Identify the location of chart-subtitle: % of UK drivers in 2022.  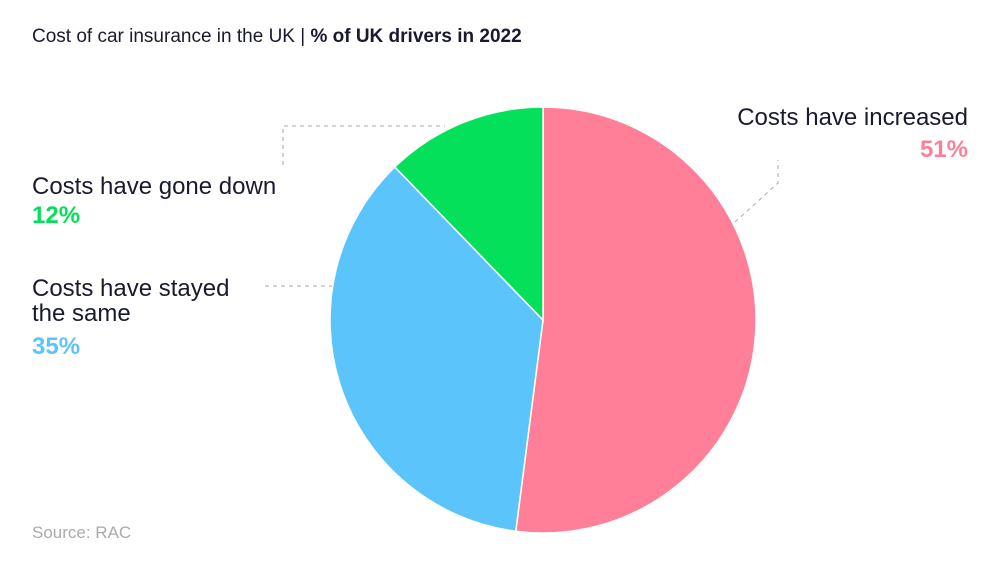
(416, 36).